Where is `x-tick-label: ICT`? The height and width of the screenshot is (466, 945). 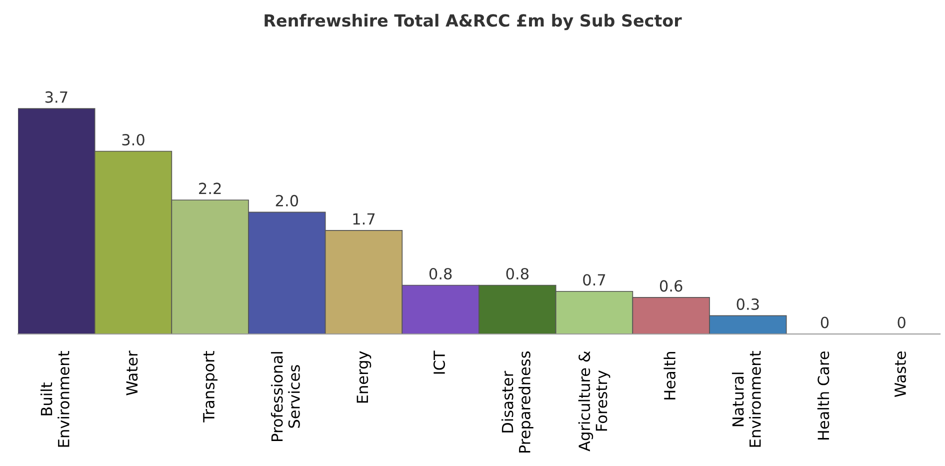
x-tick-label: ICT is located at coordinates (439, 362).